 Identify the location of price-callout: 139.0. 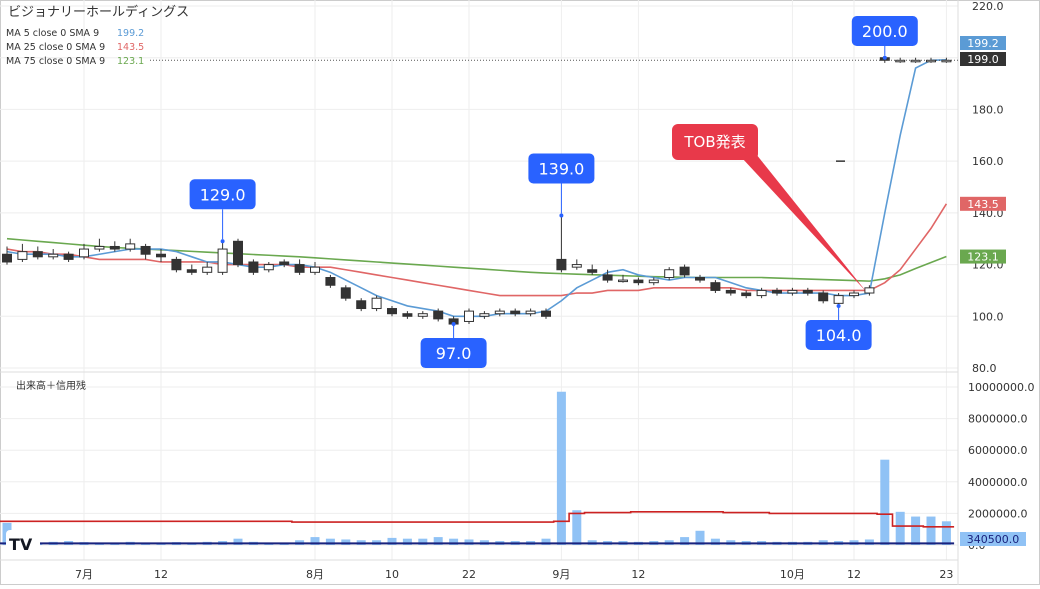
(561, 185).